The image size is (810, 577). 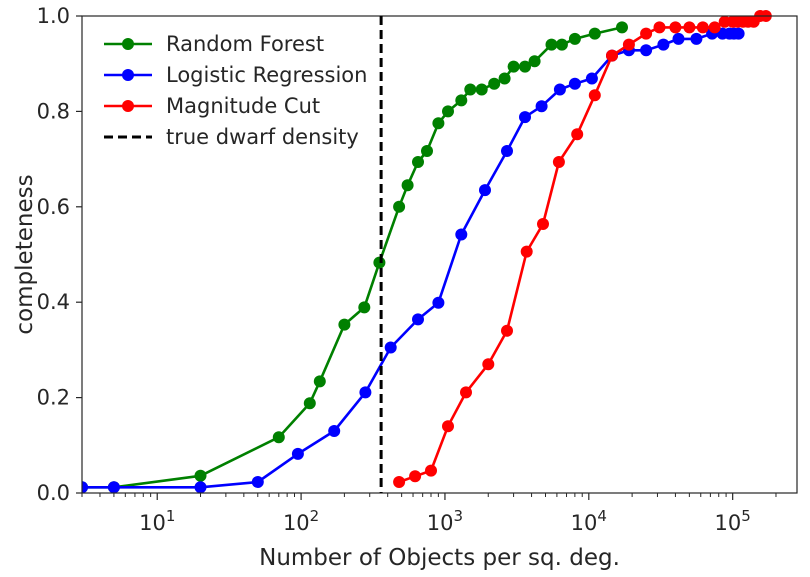 I want to click on y-tick-label: 0.4, so click(x=53, y=302).